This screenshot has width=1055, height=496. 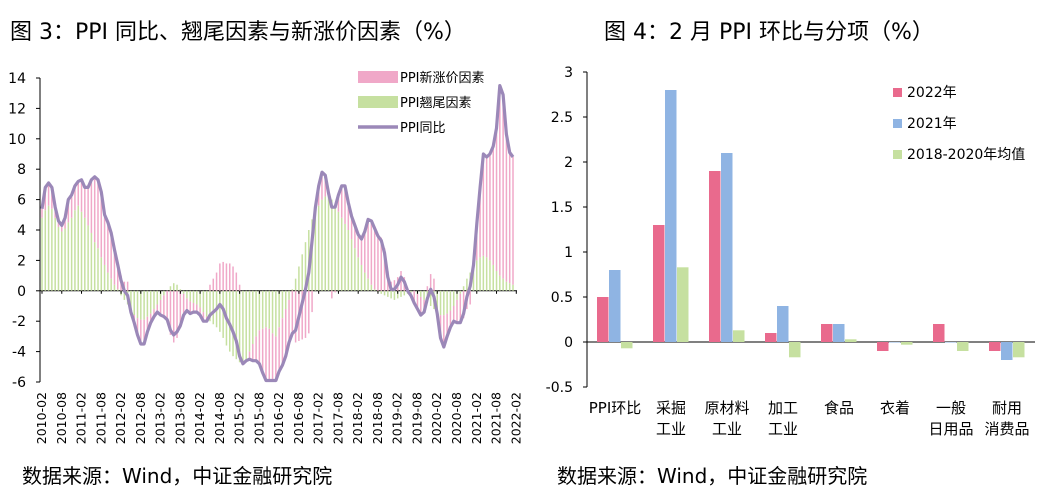 I want to click on x-tick-label: 2021-08, so click(x=496, y=418).